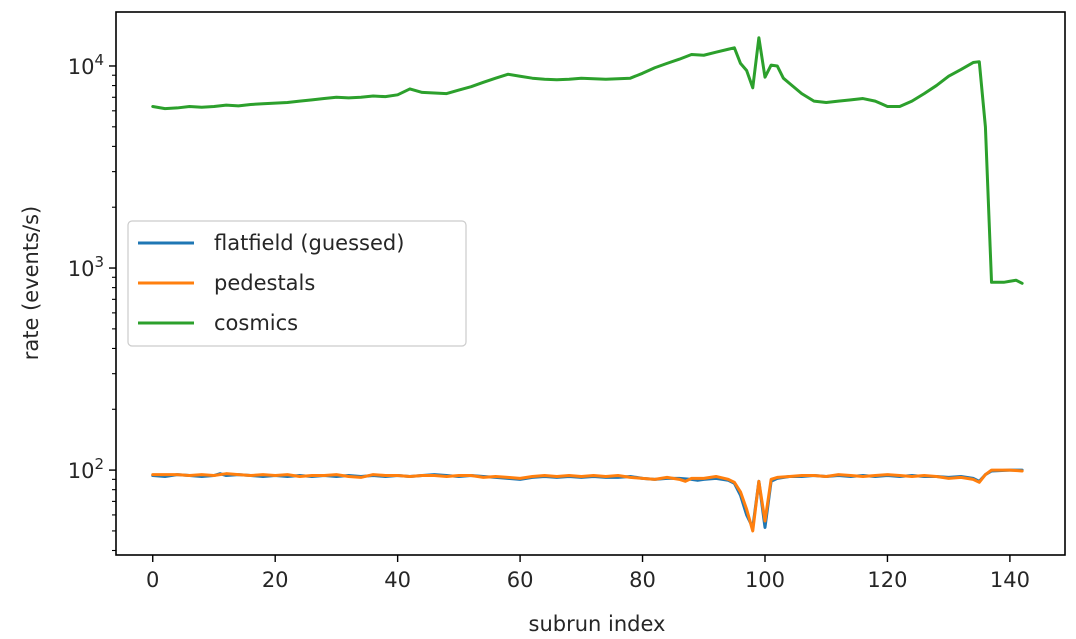 This screenshot has width=1076, height=639. I want to click on x-tick-label: 120, so click(887, 580).